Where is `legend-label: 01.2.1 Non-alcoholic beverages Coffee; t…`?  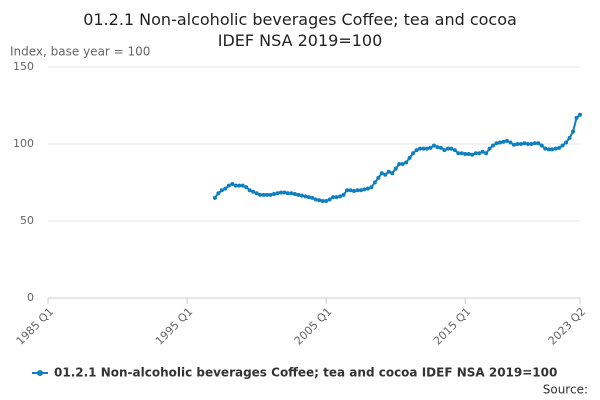
legend-label: 01.2.1 Non-alcoholic beverages Coffee; t… is located at coordinates (305, 373).